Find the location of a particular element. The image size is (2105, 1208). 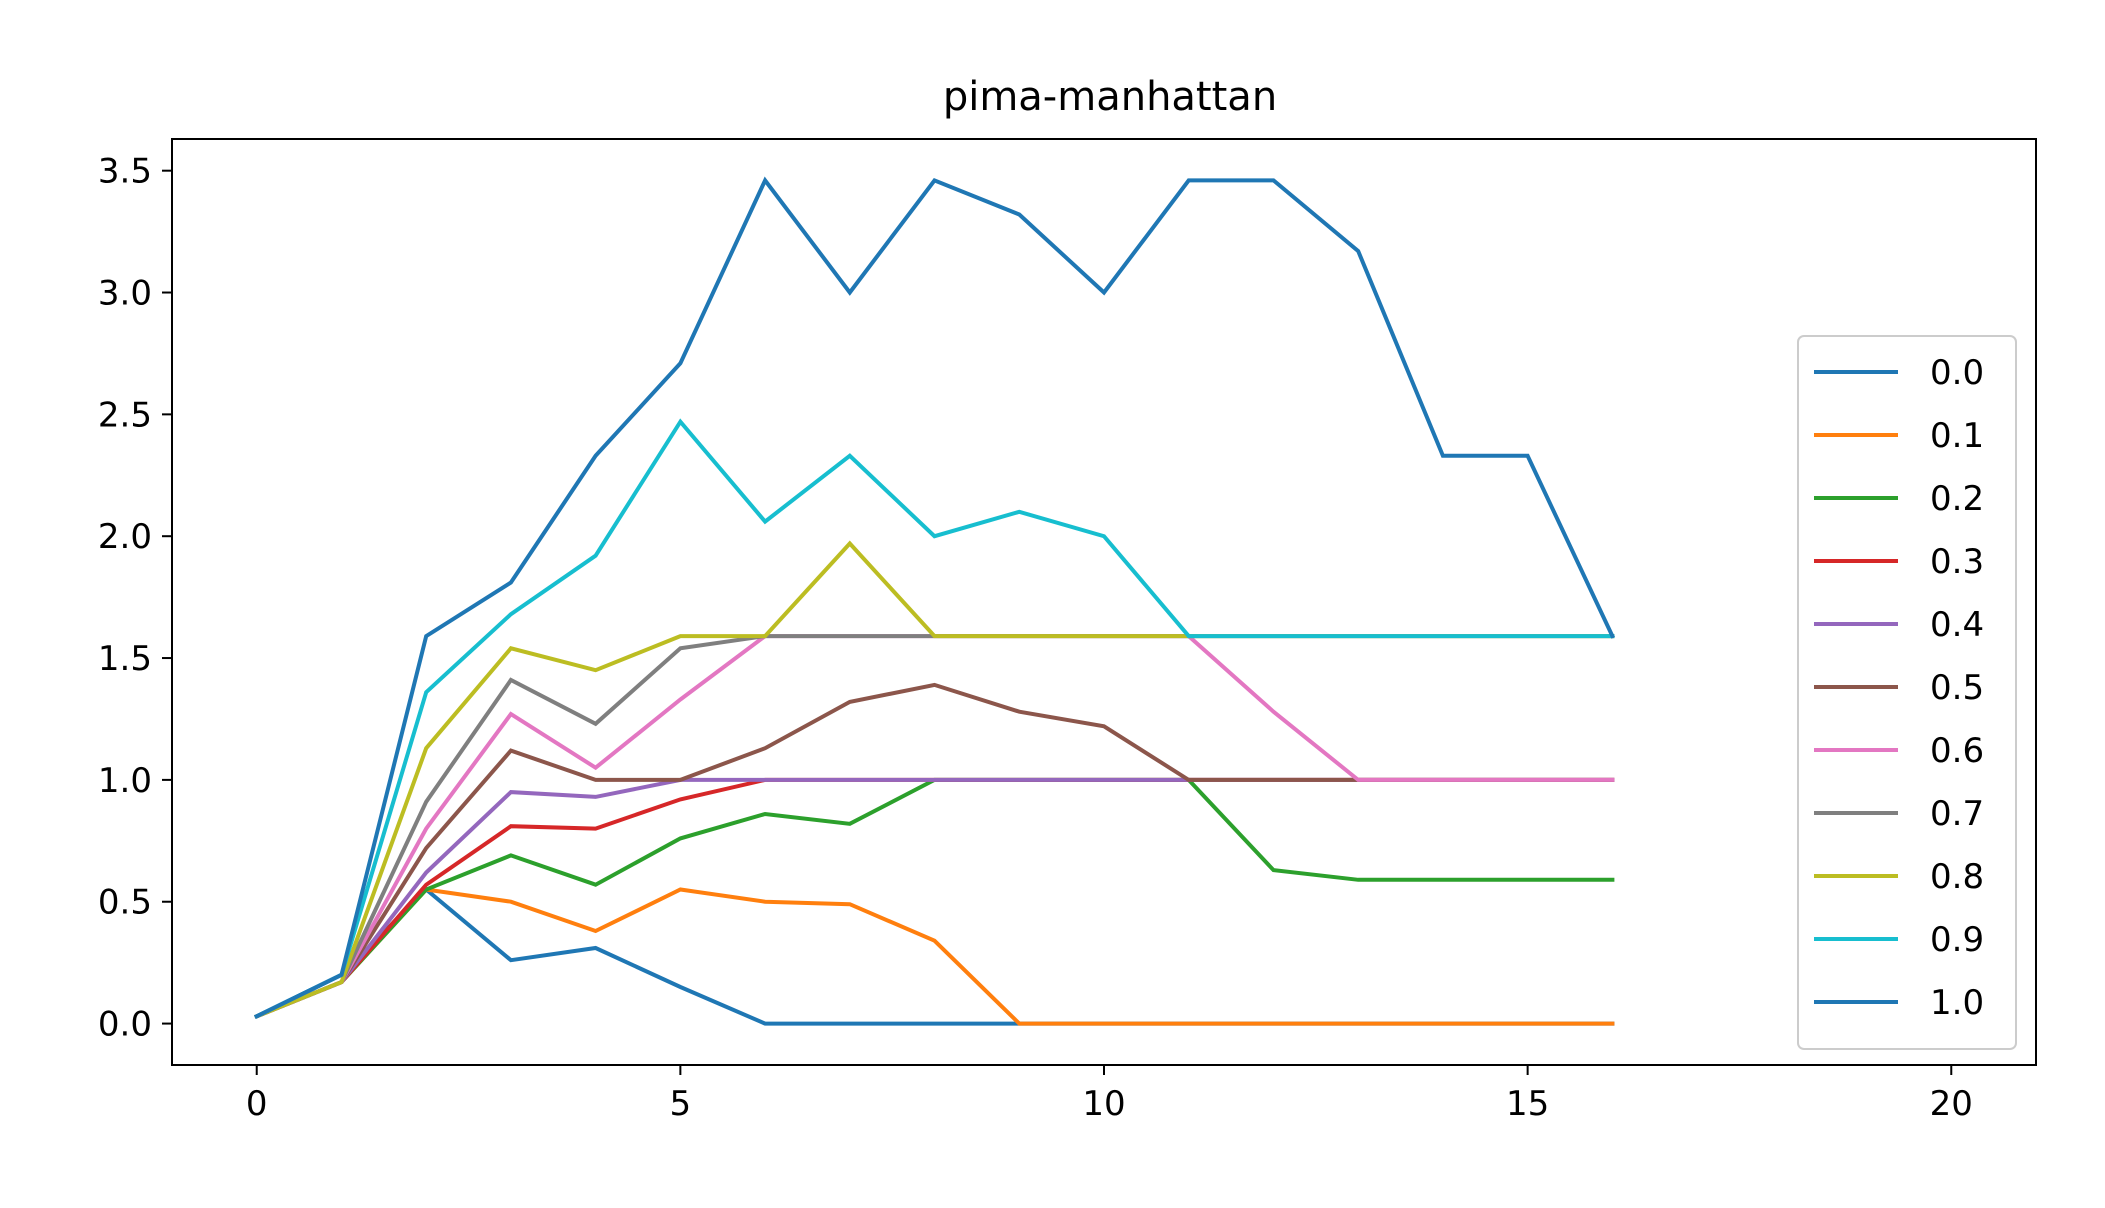

x-tick-label: 5 is located at coordinates (681, 1104).